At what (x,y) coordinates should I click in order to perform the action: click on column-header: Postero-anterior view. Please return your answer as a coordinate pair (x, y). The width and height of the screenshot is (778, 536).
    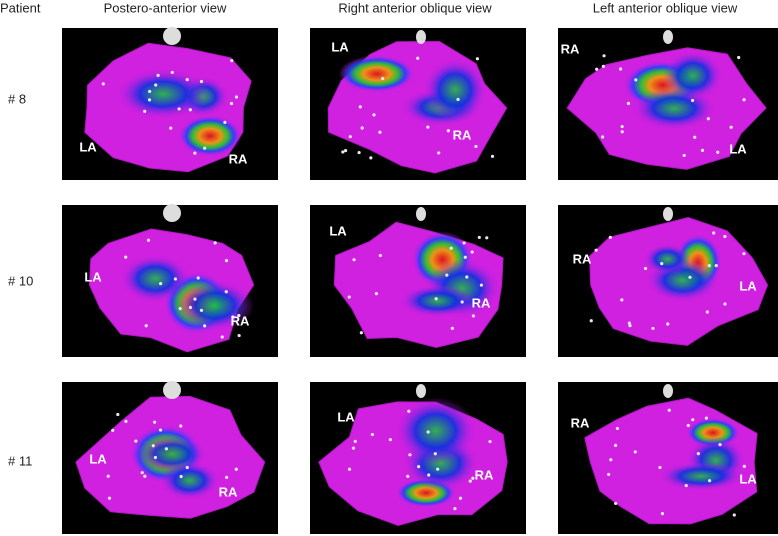
    Looking at the image, I should click on (165, 7).